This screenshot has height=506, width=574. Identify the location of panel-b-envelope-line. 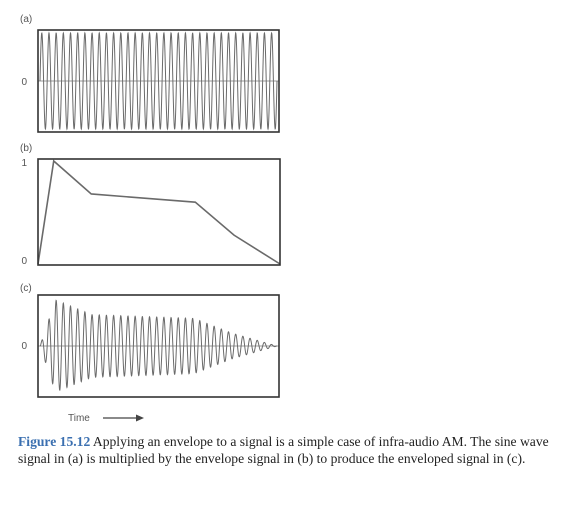
(159, 212).